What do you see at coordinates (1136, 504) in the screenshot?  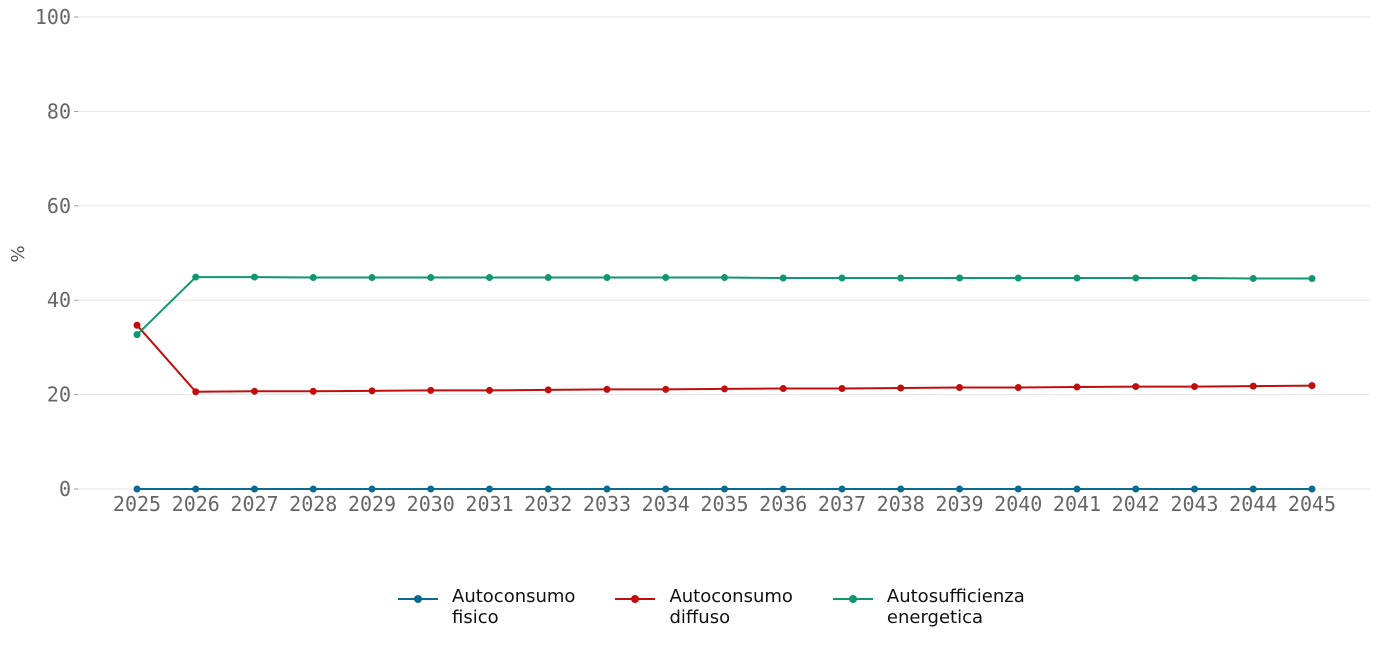 I see `x-tick-label: 2042` at bounding box center [1136, 504].